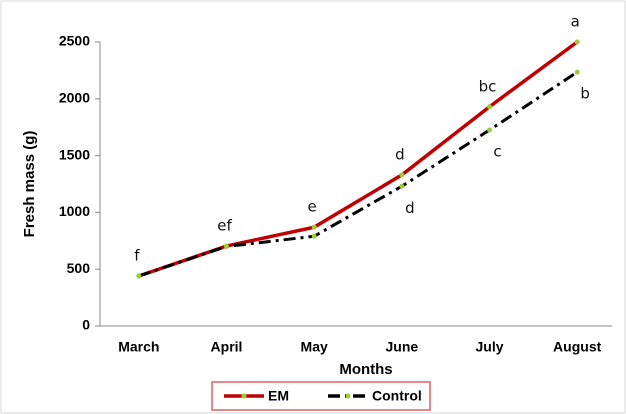 The image size is (626, 414). Describe the element at coordinates (575, 22) in the screenshot. I see `significance-letter: a` at that location.